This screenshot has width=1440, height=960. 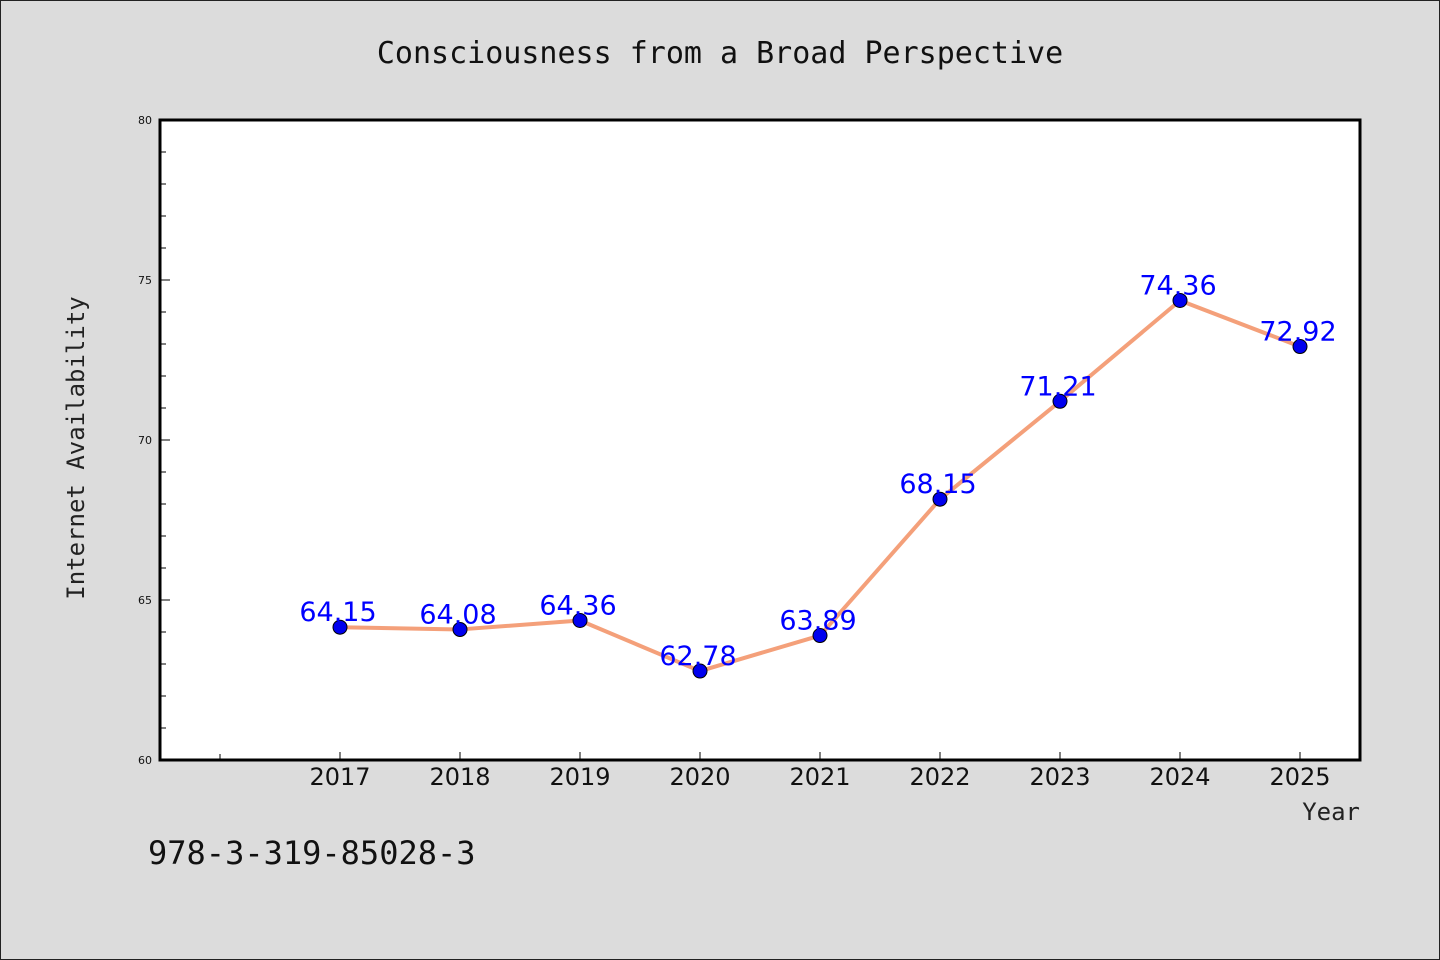 What do you see at coordinates (817, 621) in the screenshot?
I see `data-label: 63.89` at bounding box center [817, 621].